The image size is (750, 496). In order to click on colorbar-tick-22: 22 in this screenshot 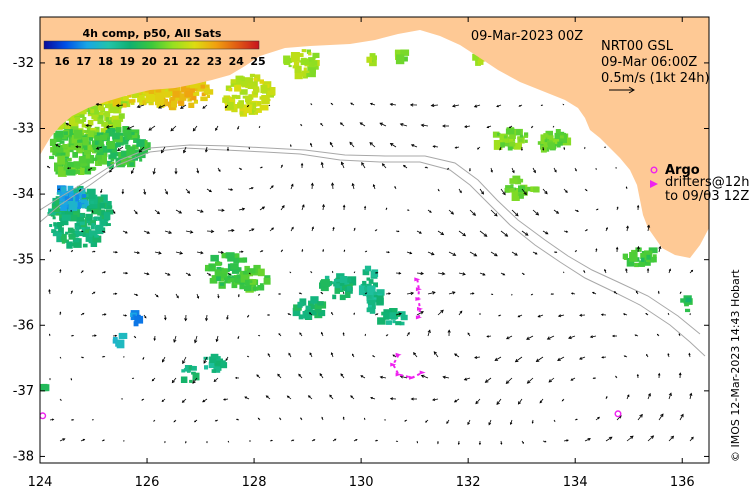, I will do `click(192, 61)`.